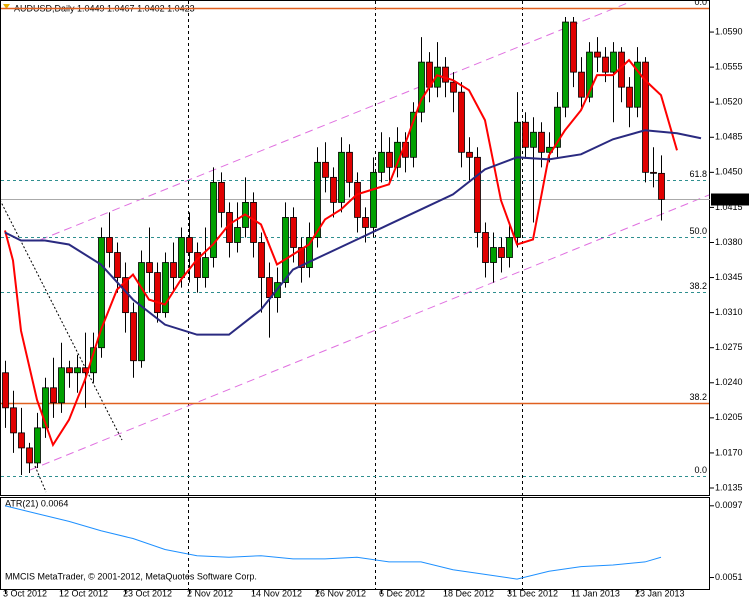 Image resolution: width=750 pixels, height=600 pixels. What do you see at coordinates (729, 277) in the screenshot?
I see `y-tick-label: 1.0345` at bounding box center [729, 277].